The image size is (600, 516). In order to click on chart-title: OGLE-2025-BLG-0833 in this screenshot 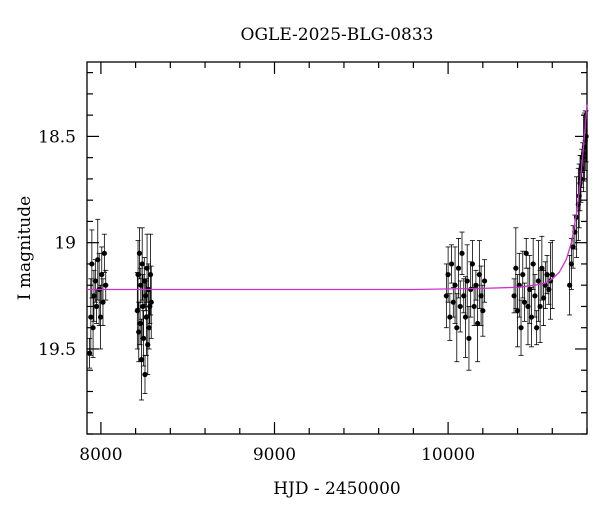, I will do `click(337, 35)`.